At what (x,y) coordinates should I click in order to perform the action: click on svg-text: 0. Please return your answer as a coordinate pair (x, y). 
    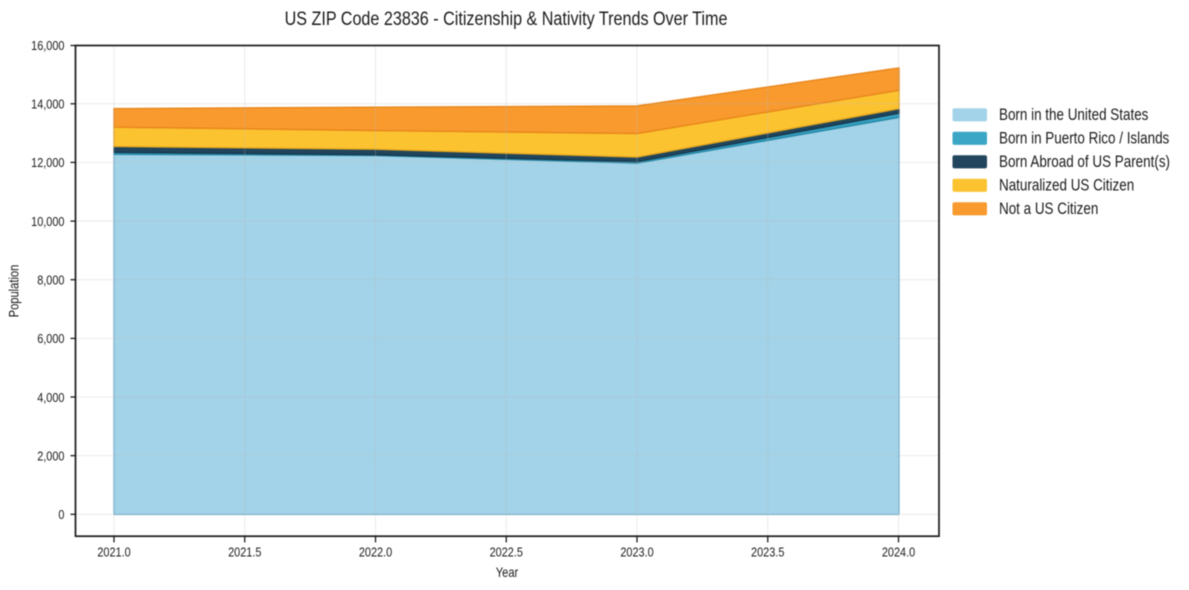
    Looking at the image, I should click on (61, 514).